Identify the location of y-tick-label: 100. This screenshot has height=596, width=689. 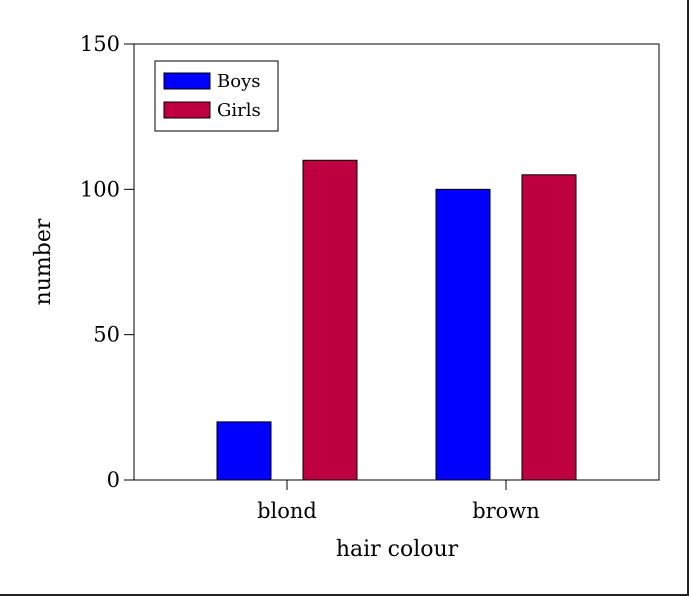
(100, 189).